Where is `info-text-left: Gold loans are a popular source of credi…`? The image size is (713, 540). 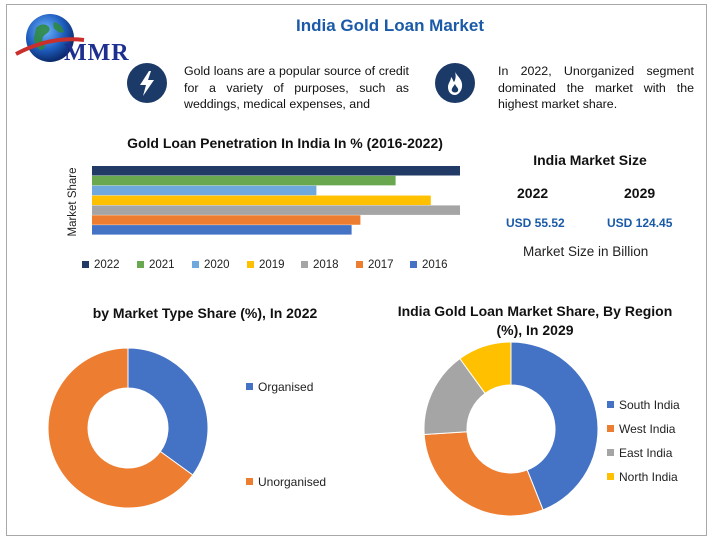 info-text-left: Gold loans are a popular source of credi… is located at coordinates (296, 87).